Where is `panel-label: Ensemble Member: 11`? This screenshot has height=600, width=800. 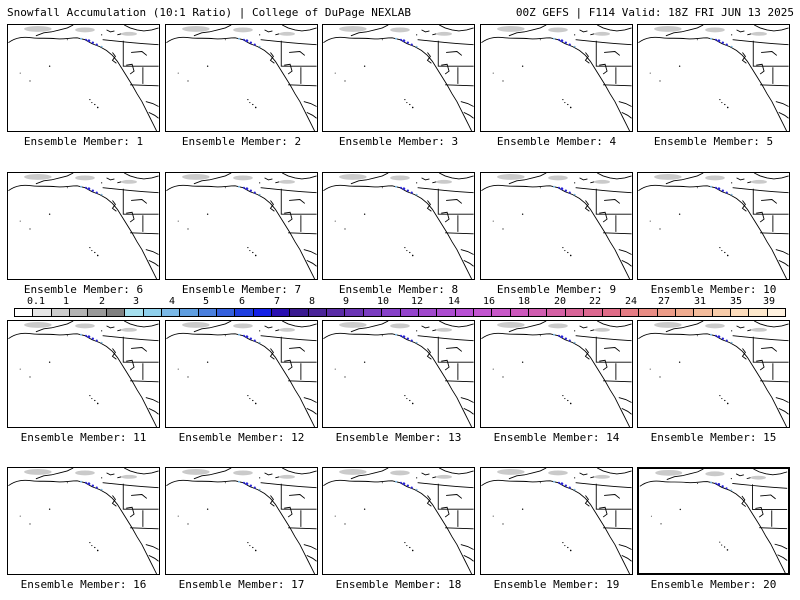 panel-label: Ensemble Member: 11 is located at coordinates (83, 437).